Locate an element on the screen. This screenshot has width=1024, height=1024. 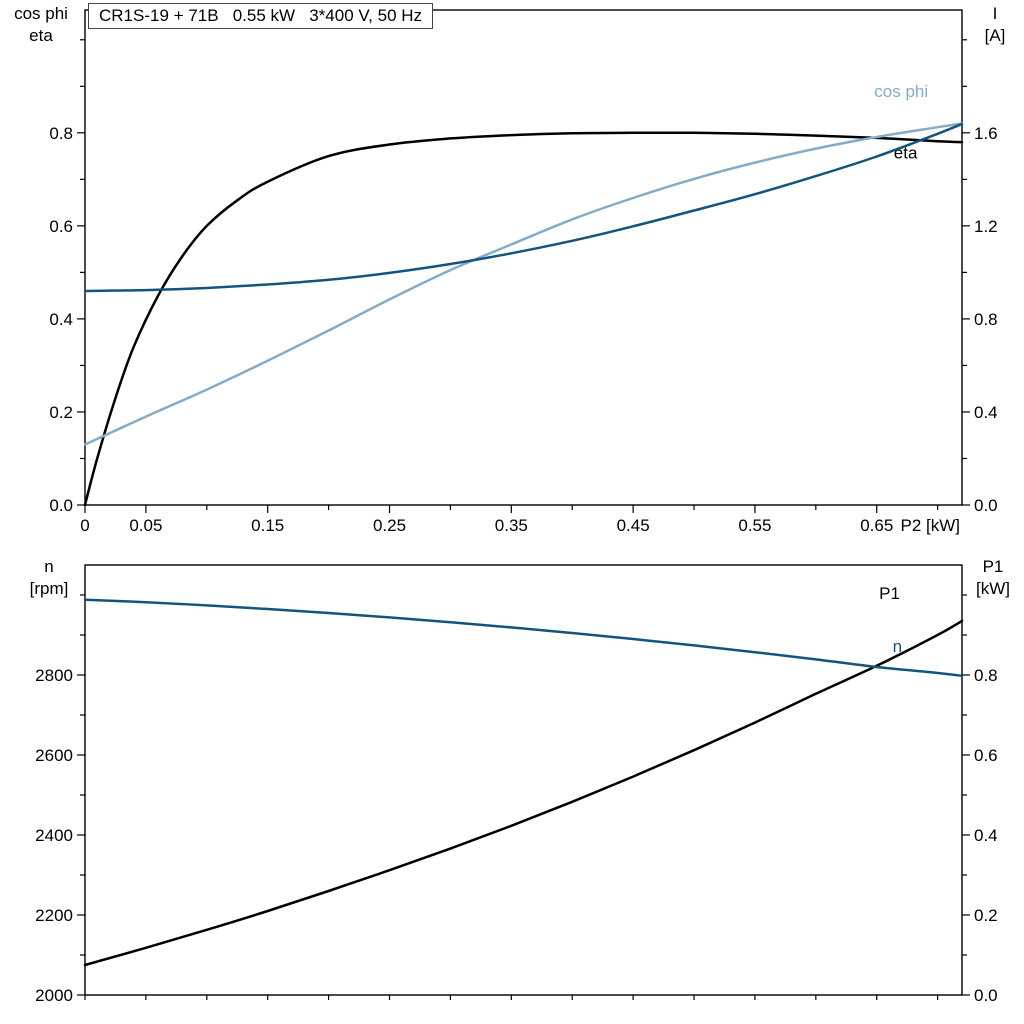
top-left-axis-label: cos phi eta is located at coordinates (41, 25).